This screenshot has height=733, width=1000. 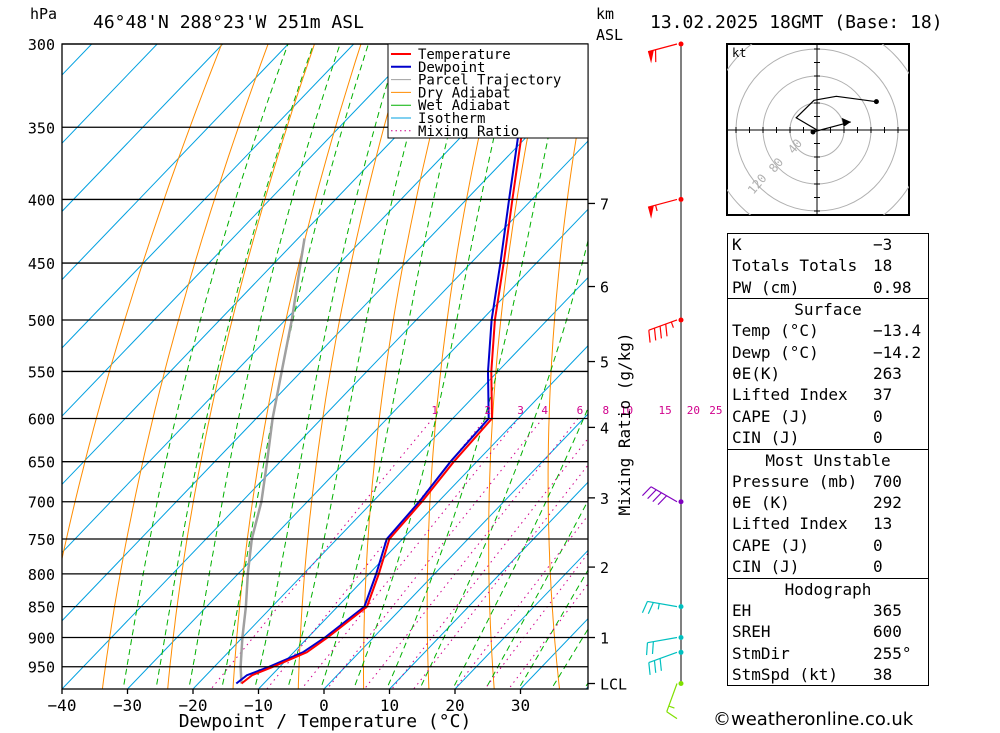 What do you see at coordinates (887, 632) in the screenshot?
I see `index-value: 600` at bounding box center [887, 632].